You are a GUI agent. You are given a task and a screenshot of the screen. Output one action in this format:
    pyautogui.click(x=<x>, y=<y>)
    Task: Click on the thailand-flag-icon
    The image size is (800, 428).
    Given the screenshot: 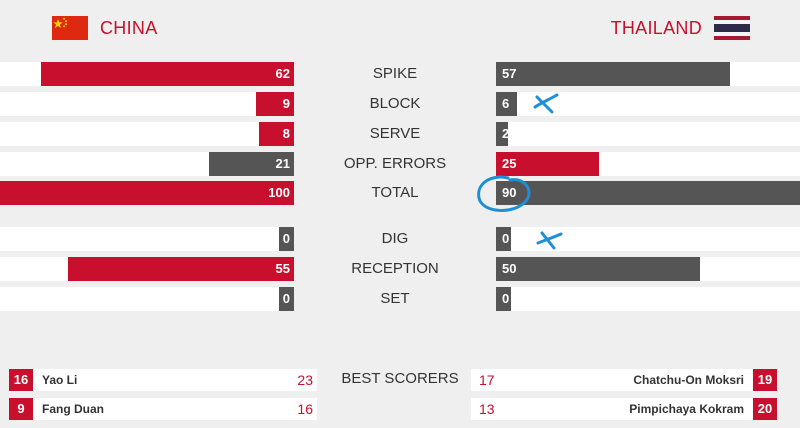 What is the action you would take?
    pyautogui.click(x=732, y=28)
    